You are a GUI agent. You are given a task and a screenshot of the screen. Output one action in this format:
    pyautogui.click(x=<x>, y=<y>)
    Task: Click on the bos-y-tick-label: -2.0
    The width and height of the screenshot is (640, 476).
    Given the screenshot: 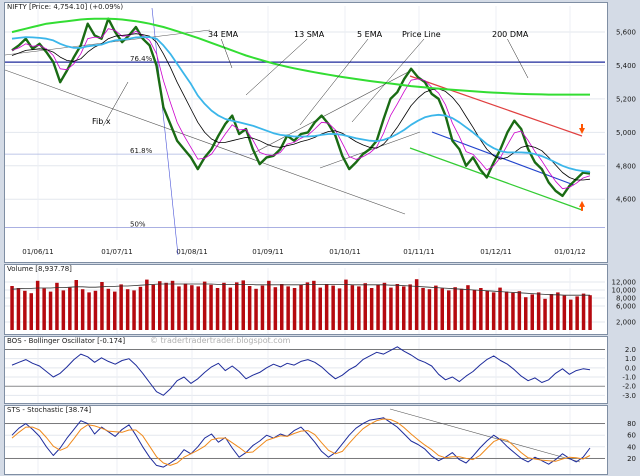 What is the action you would take?
    pyautogui.click(x=629, y=387)
    